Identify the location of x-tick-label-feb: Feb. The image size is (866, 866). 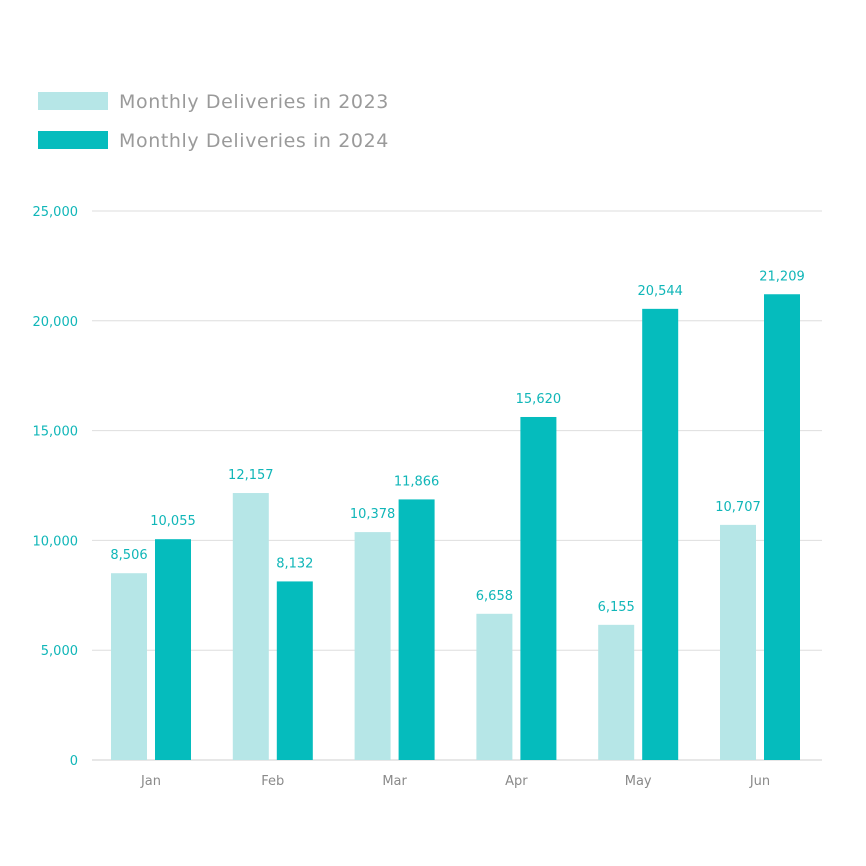
(272, 781).